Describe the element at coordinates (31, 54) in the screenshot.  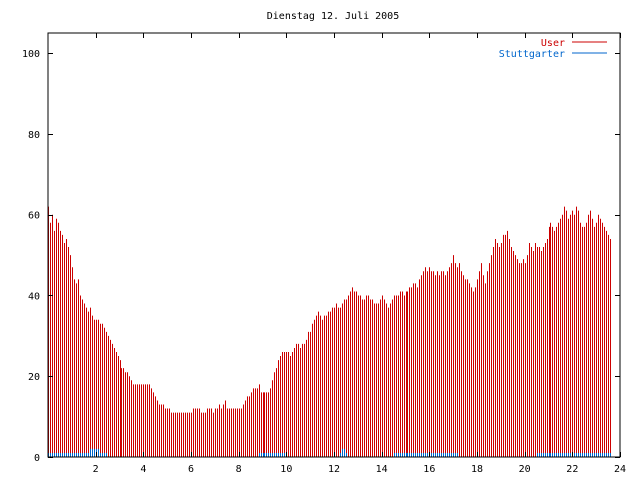
I see `y-tick-label: 100` at that location.